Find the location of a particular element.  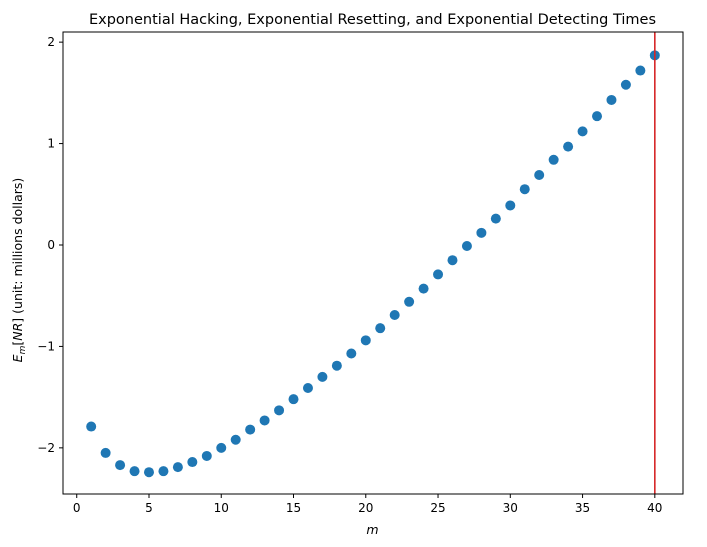

y-tick-label: −2 is located at coordinates (46, 448).